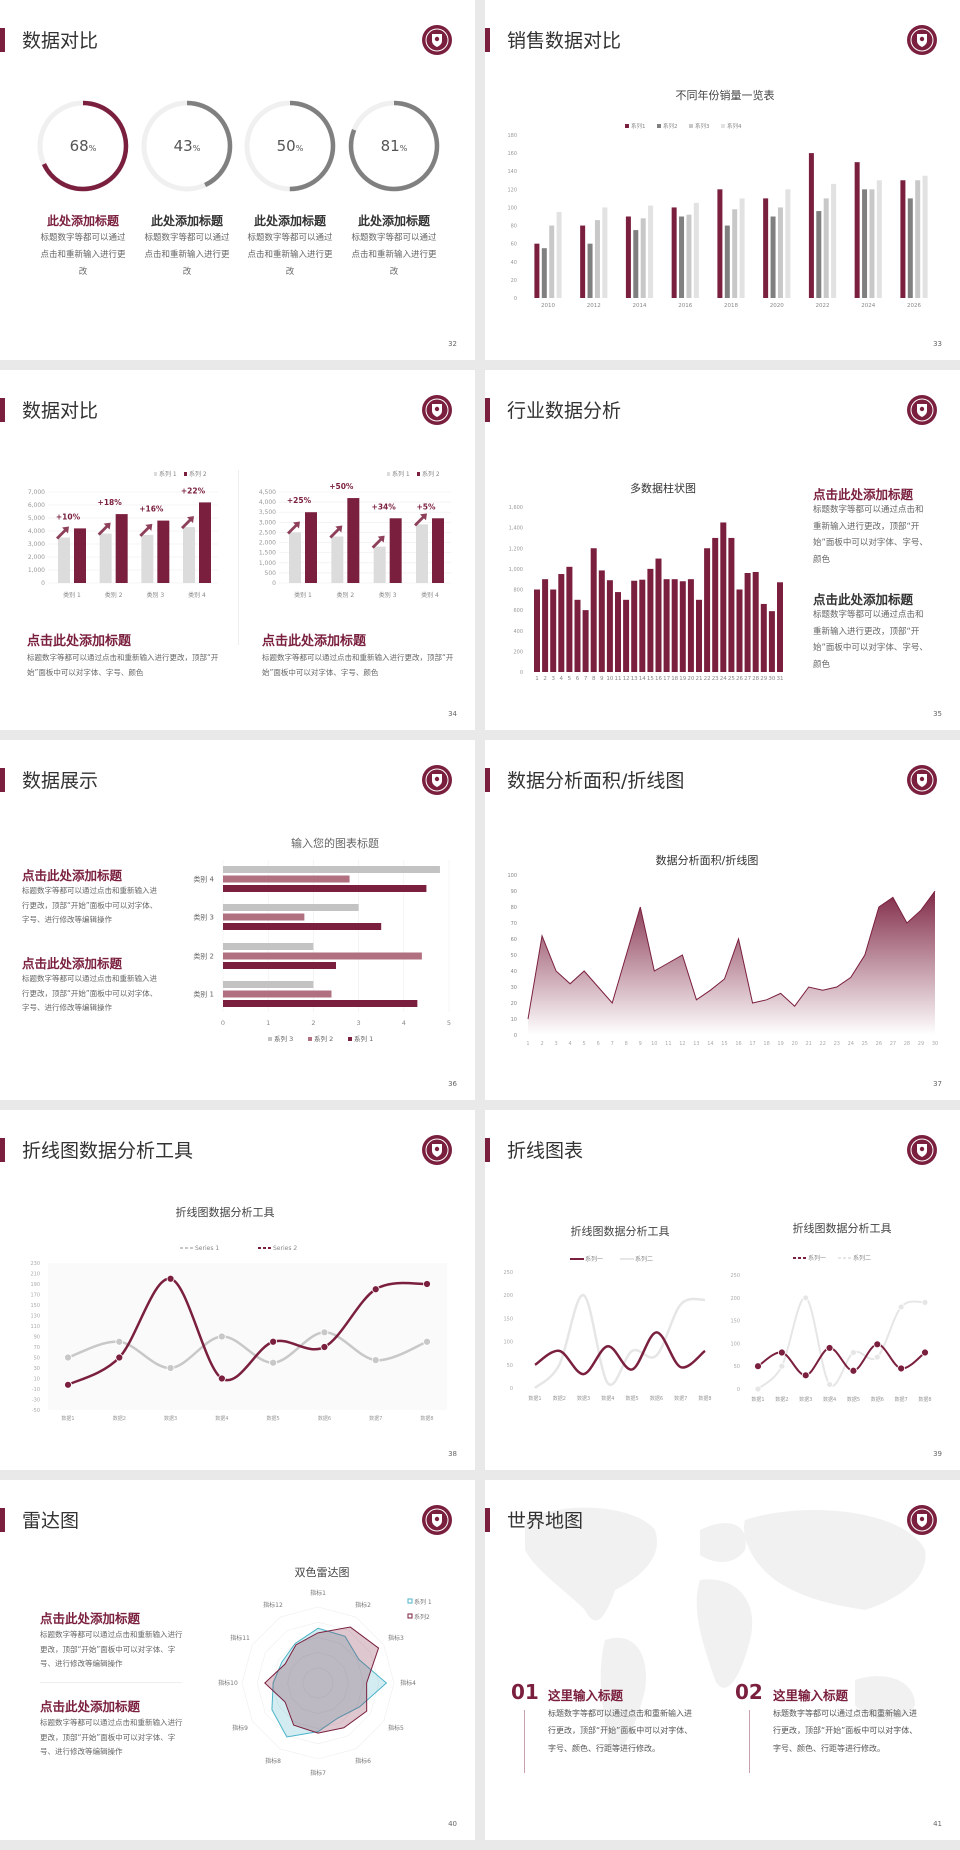 This screenshot has width=960, height=1850. What do you see at coordinates (612, 1044) in the screenshot?
I see `x-tick-label: 7` at bounding box center [612, 1044].